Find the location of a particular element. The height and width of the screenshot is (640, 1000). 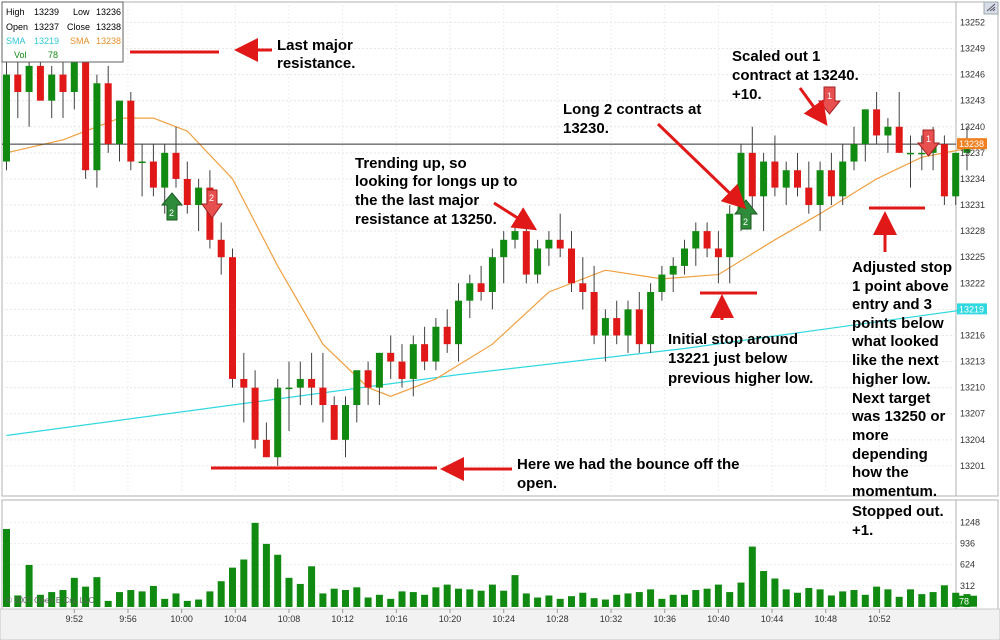

sma-fast-badge is located at coordinates (972, 309).